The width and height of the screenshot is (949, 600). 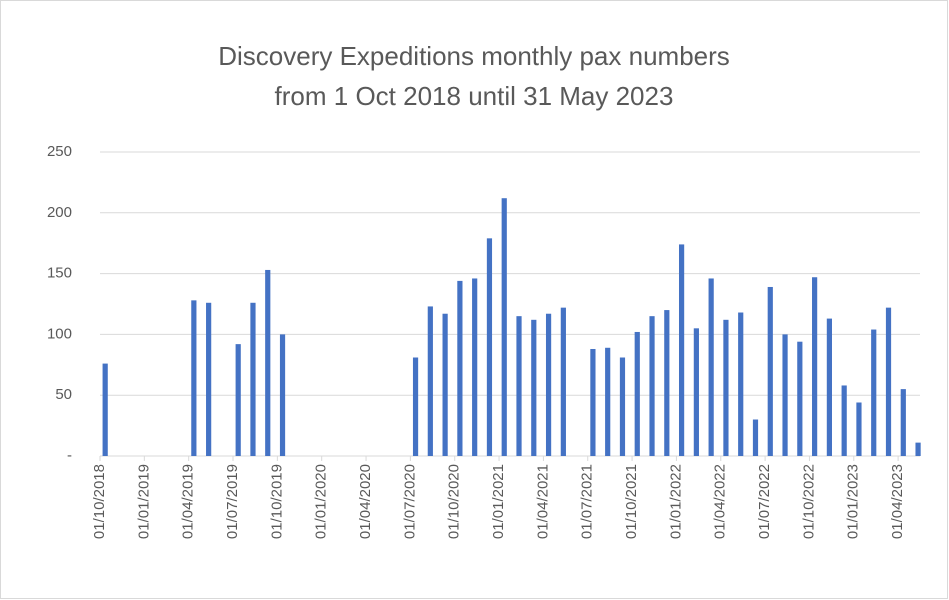 What do you see at coordinates (542, 501) in the screenshot?
I see `x-tick-label: 01/04/2021` at bounding box center [542, 501].